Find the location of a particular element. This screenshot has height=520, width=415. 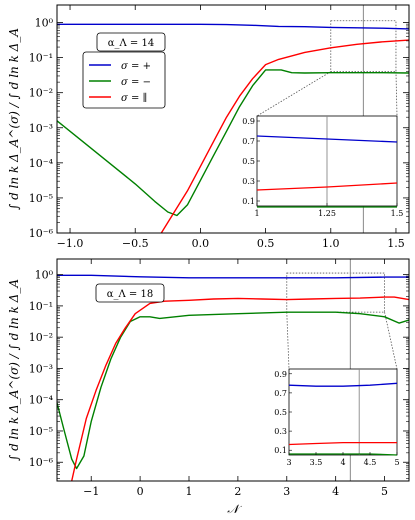

inset-x-tick-label: 1.5 is located at coordinates (397, 213).